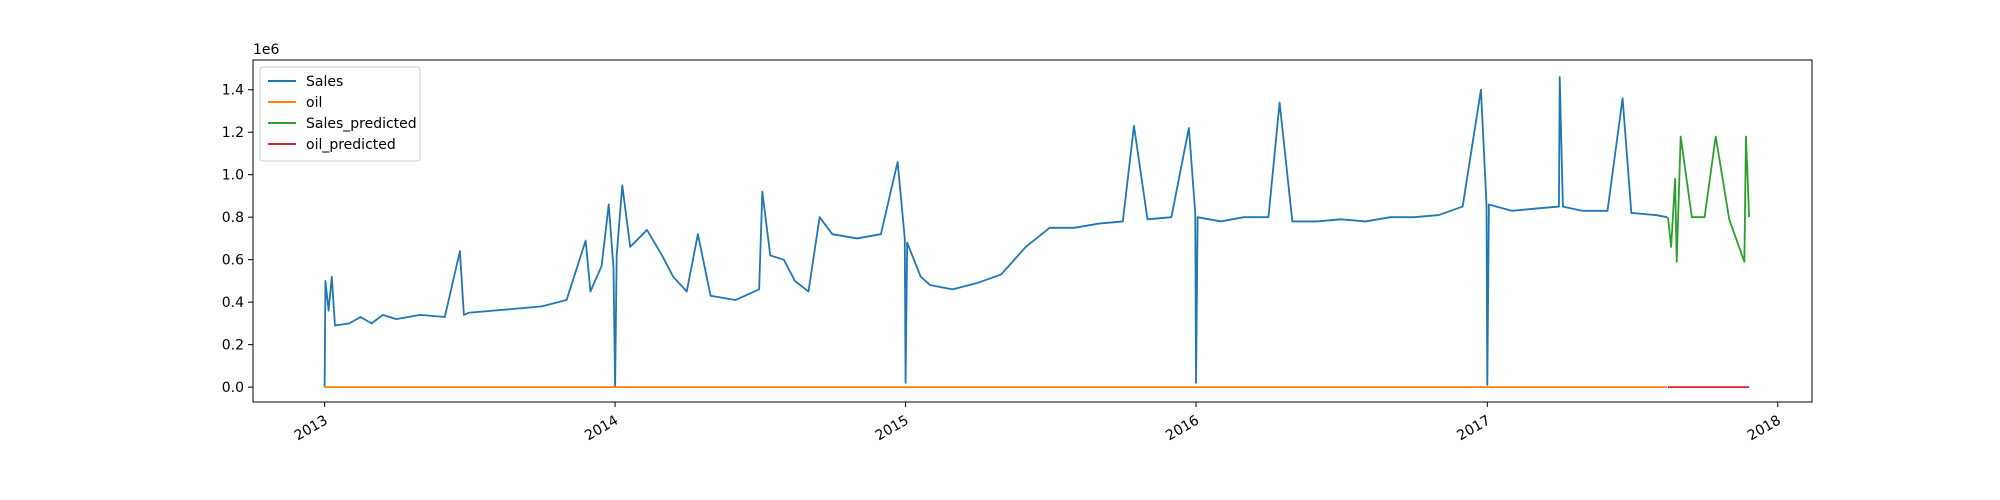  What do you see at coordinates (351, 145) in the screenshot?
I see `legend-label: oil_predicted` at bounding box center [351, 145].